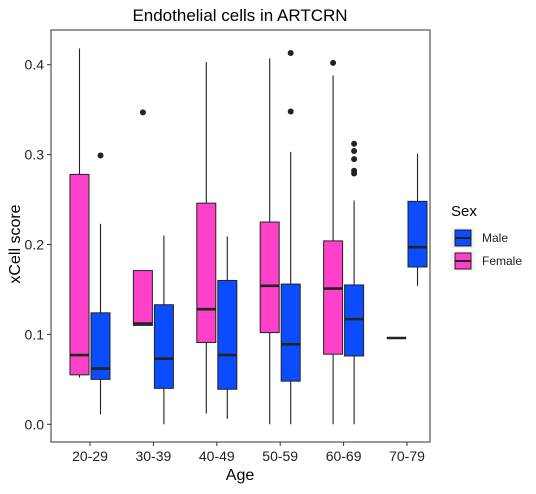 This screenshot has height=494, width=536. I want to click on legend-label-male: Male, so click(495, 238).